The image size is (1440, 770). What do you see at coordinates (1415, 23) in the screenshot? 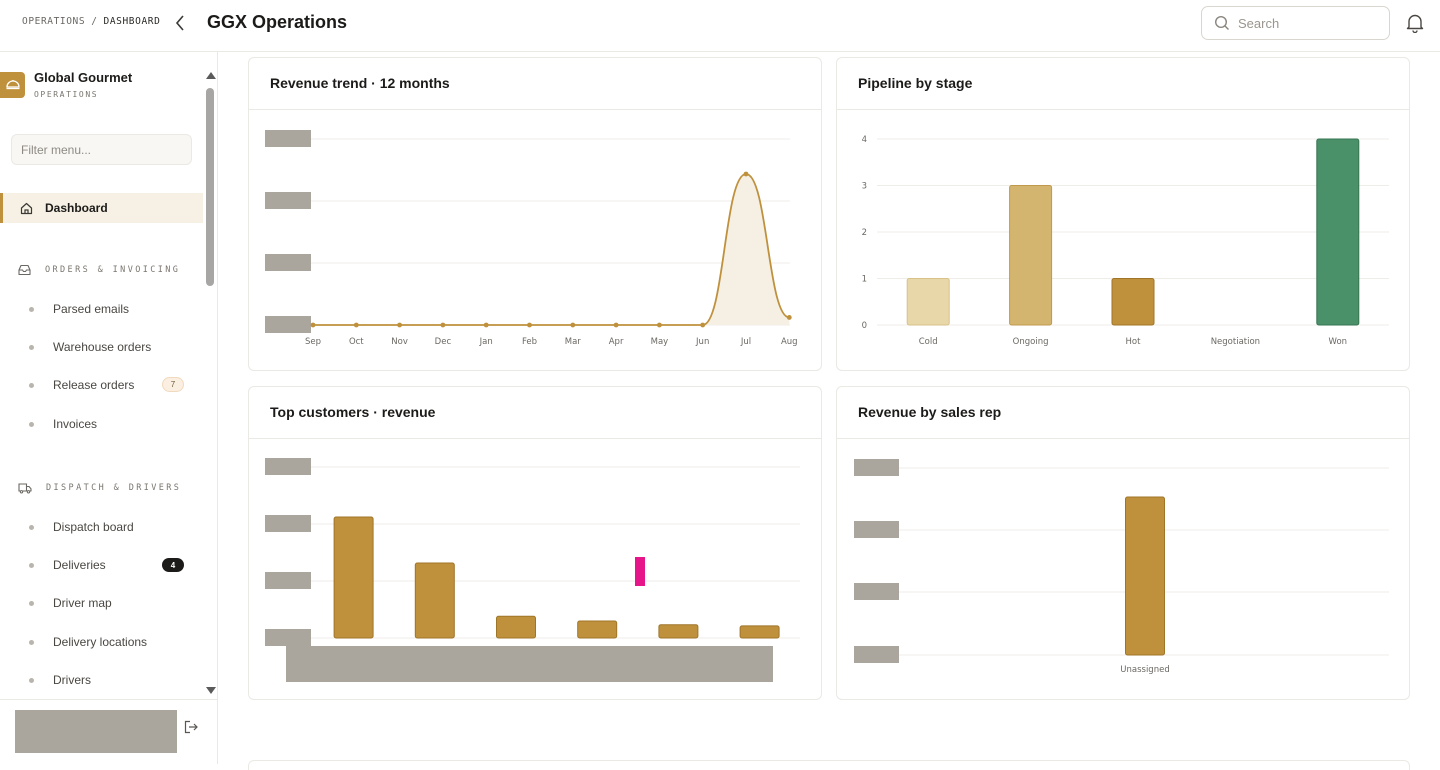
I see `notifications-button` at bounding box center [1415, 23].